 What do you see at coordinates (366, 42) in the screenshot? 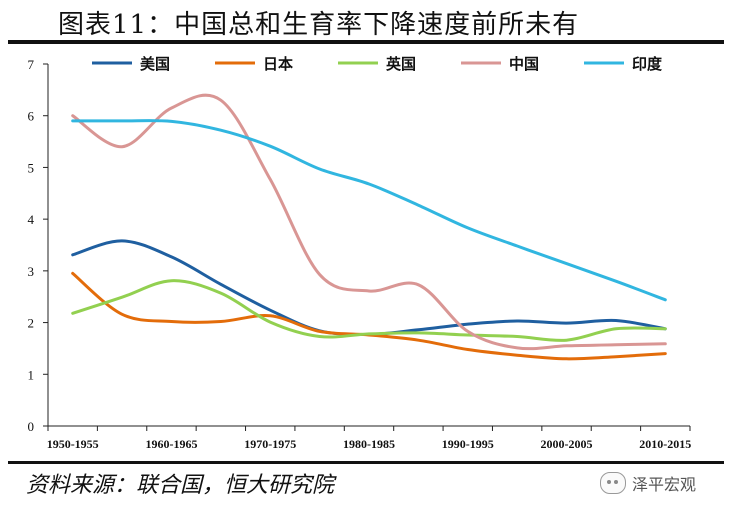
I see `top-rule` at bounding box center [366, 42].